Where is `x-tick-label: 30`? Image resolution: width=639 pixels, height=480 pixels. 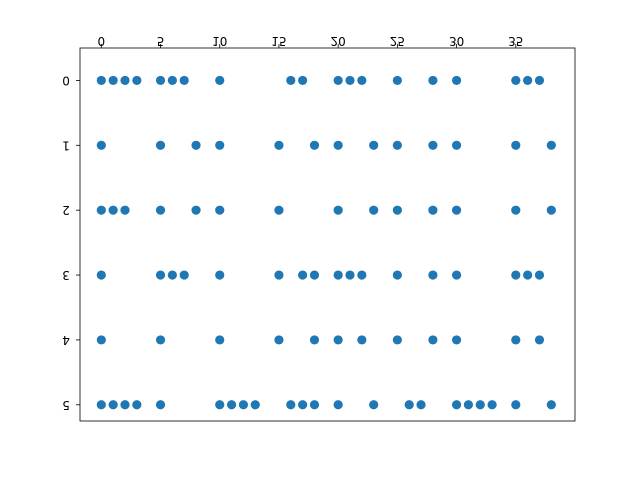
x-tick-label: 30 is located at coordinates (456, 41).